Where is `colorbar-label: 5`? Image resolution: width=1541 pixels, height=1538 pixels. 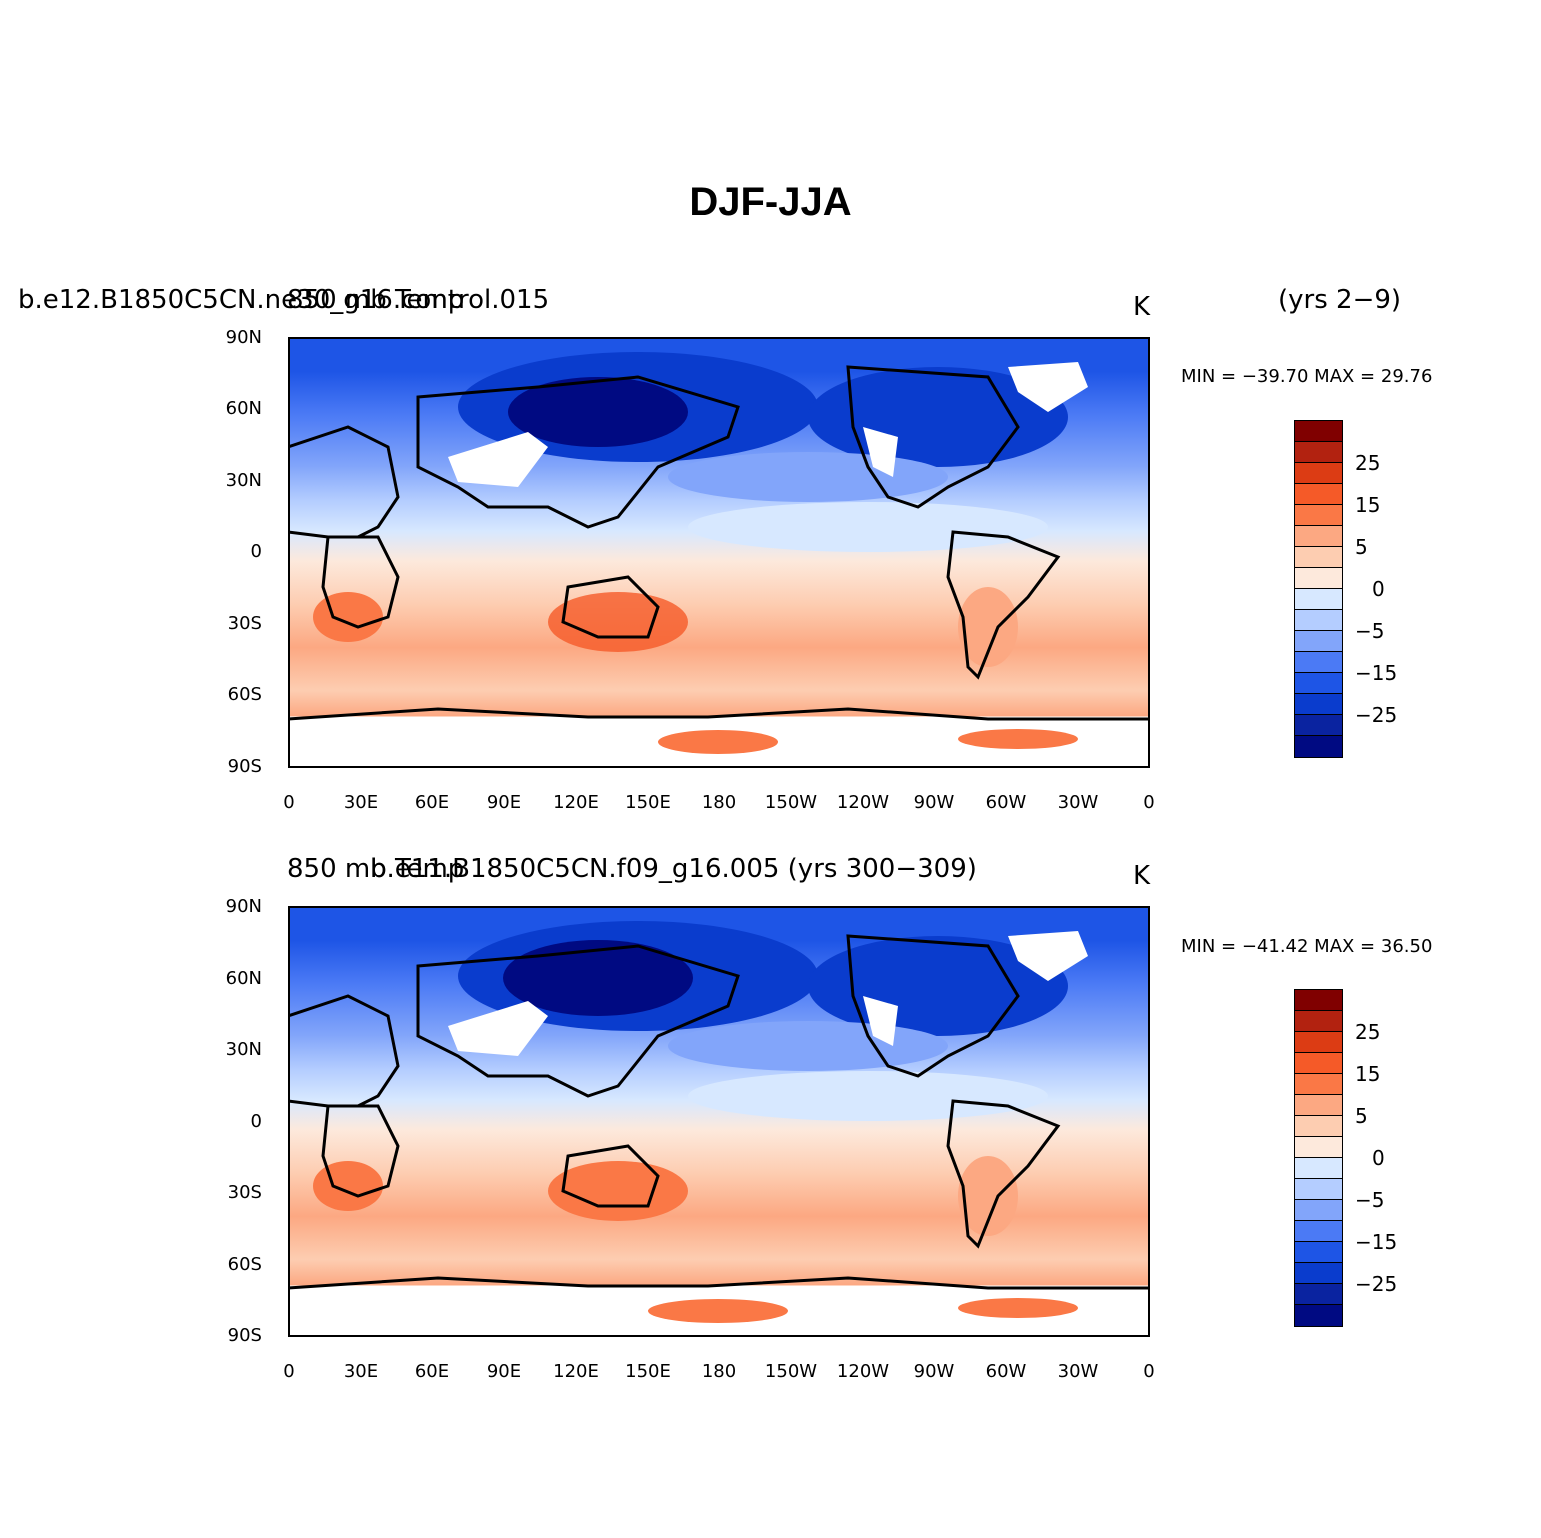 colorbar-label: 5 is located at coordinates (1361, 1116).